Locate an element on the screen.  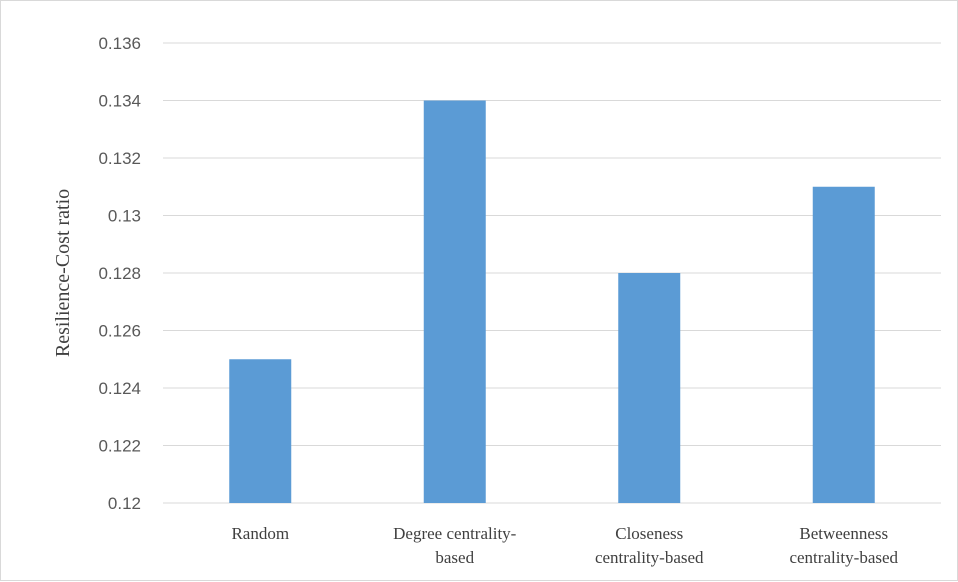
y-tick-label: 0.132 is located at coordinates (119, 158).